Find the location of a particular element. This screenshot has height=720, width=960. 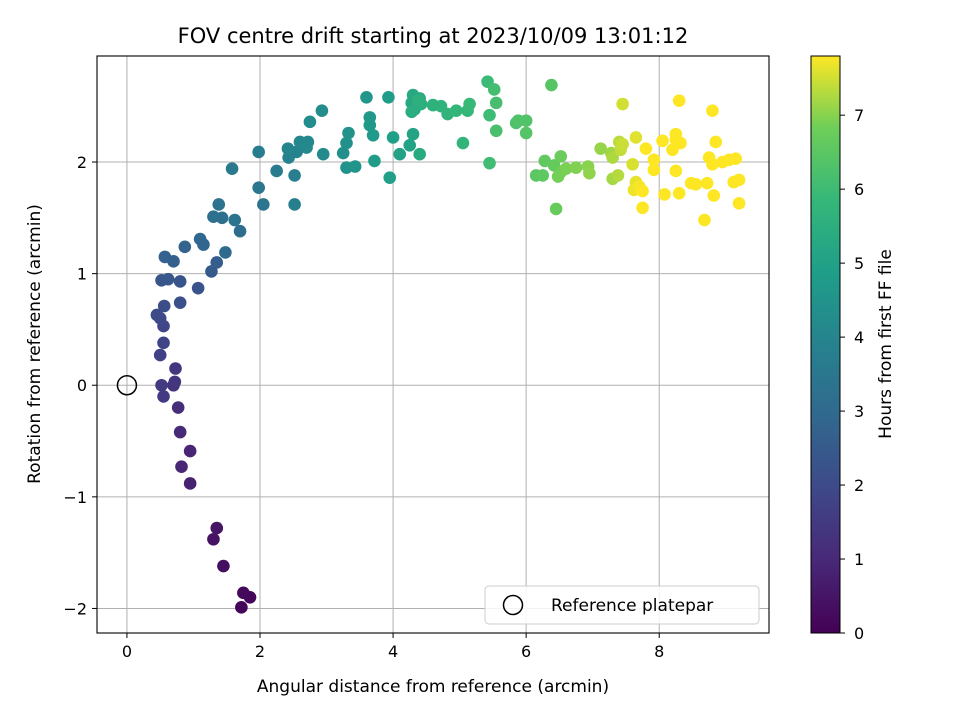

colorbar-tick-label: 5 is located at coordinates (859, 263).